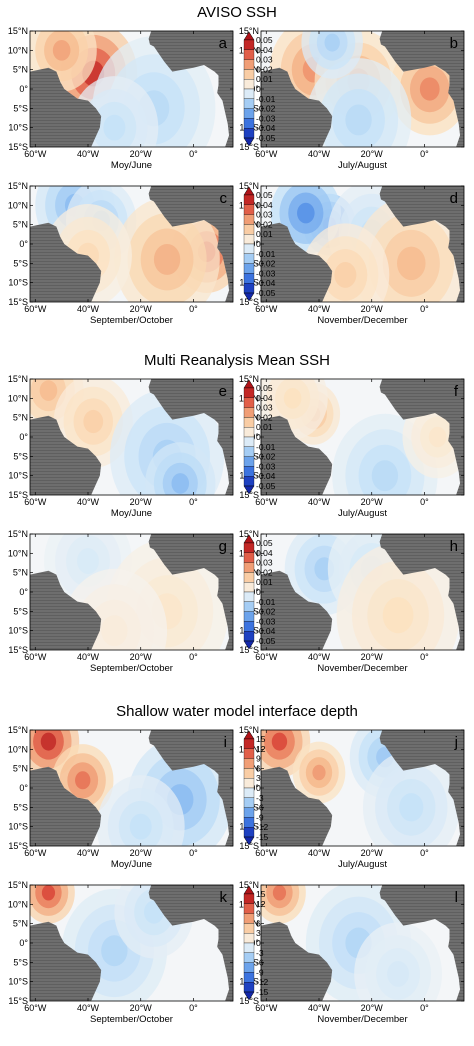  I want to click on colorbar-tick-label: -0.03, so click(266, 118).